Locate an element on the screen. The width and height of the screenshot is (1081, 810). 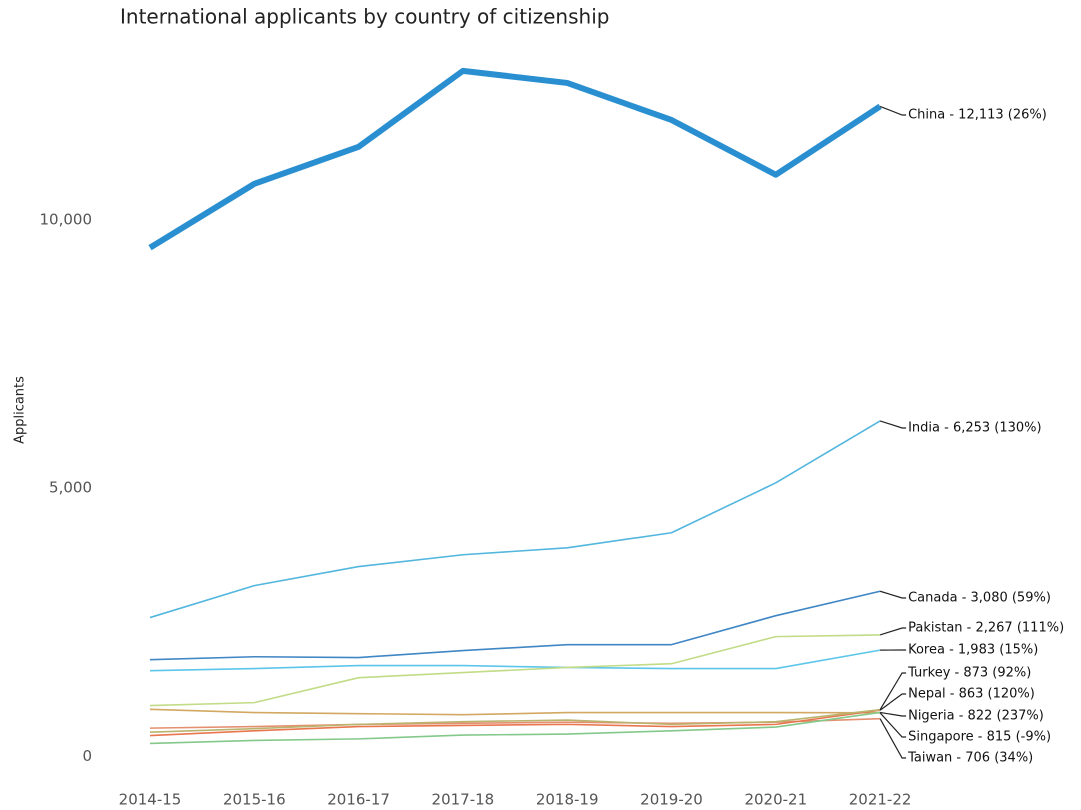
x-tick-label: 2015-16 is located at coordinates (254, 800).